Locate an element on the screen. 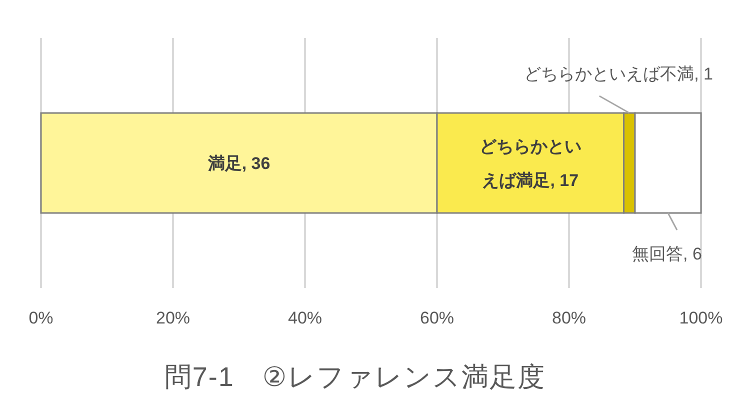 The width and height of the screenshot is (749, 408). x-tick-label: 100% is located at coordinates (701, 318).